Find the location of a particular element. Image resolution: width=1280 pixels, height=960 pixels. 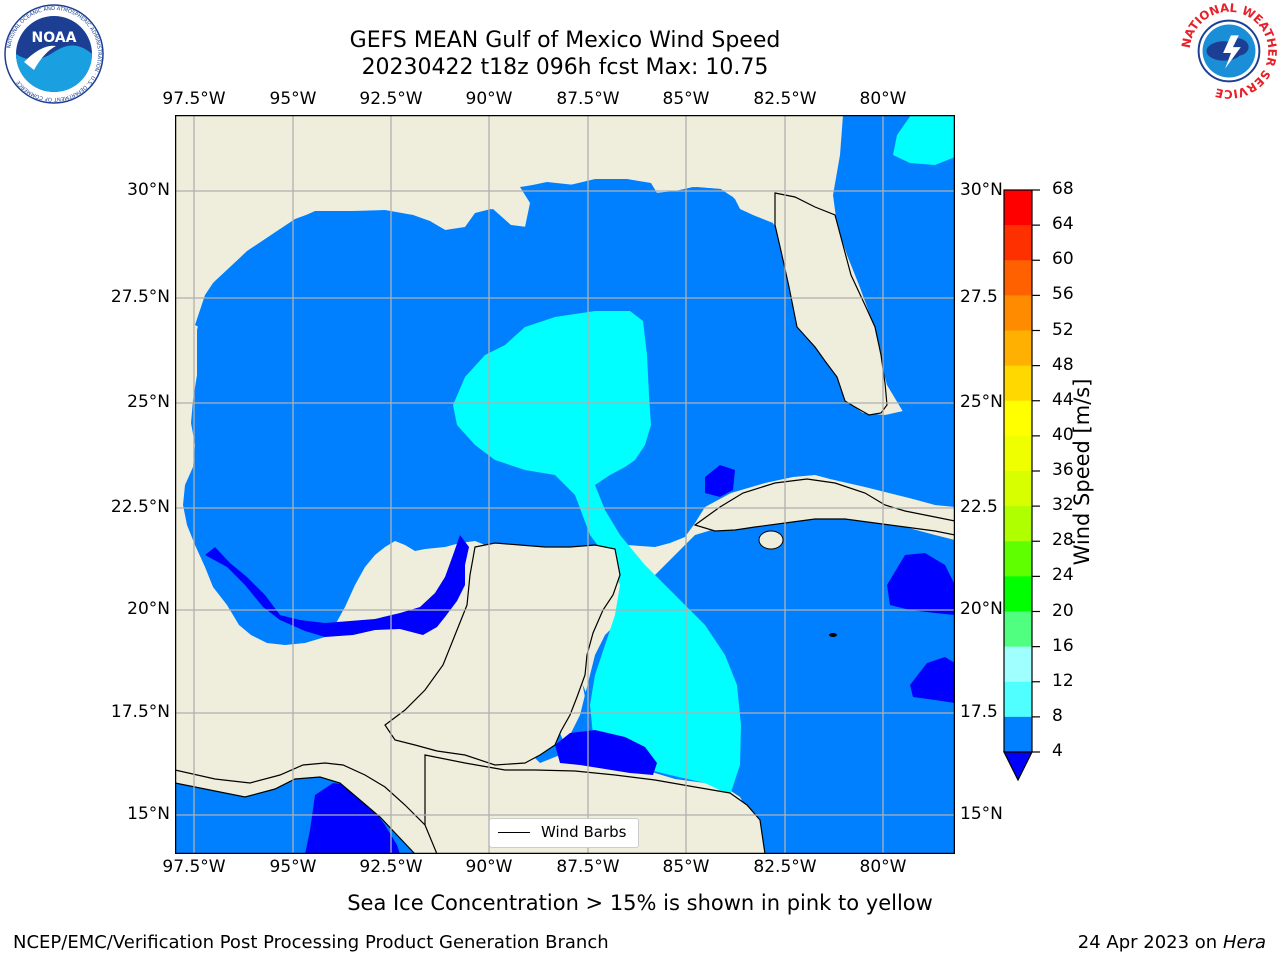

colorbar-tick-label: 40 is located at coordinates (1063, 434).